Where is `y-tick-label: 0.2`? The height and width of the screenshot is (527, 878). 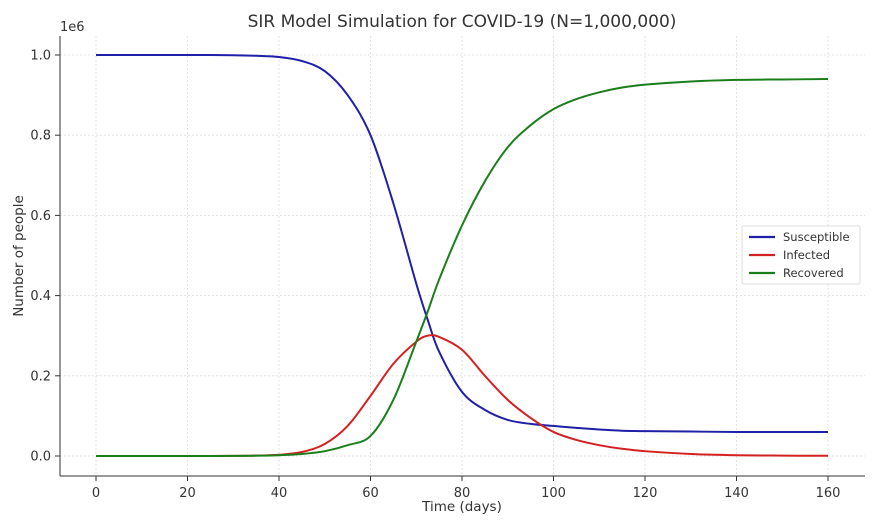
y-tick-label: 0.2 is located at coordinates (40, 376).